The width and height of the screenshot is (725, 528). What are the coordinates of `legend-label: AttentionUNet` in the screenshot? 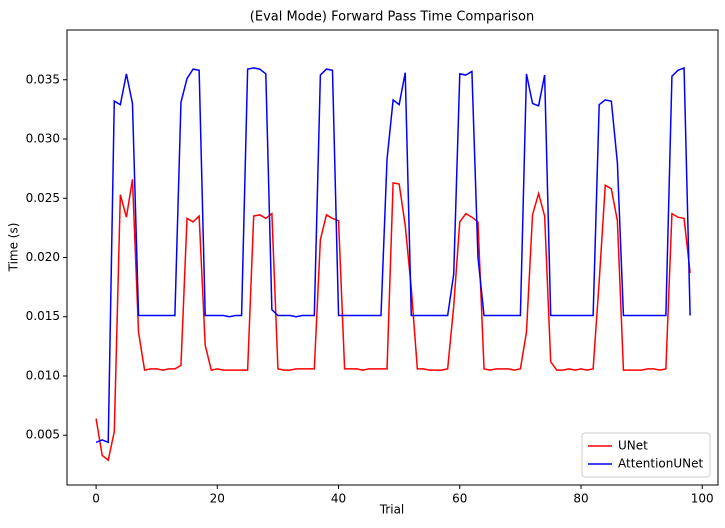 It's located at (661, 464).